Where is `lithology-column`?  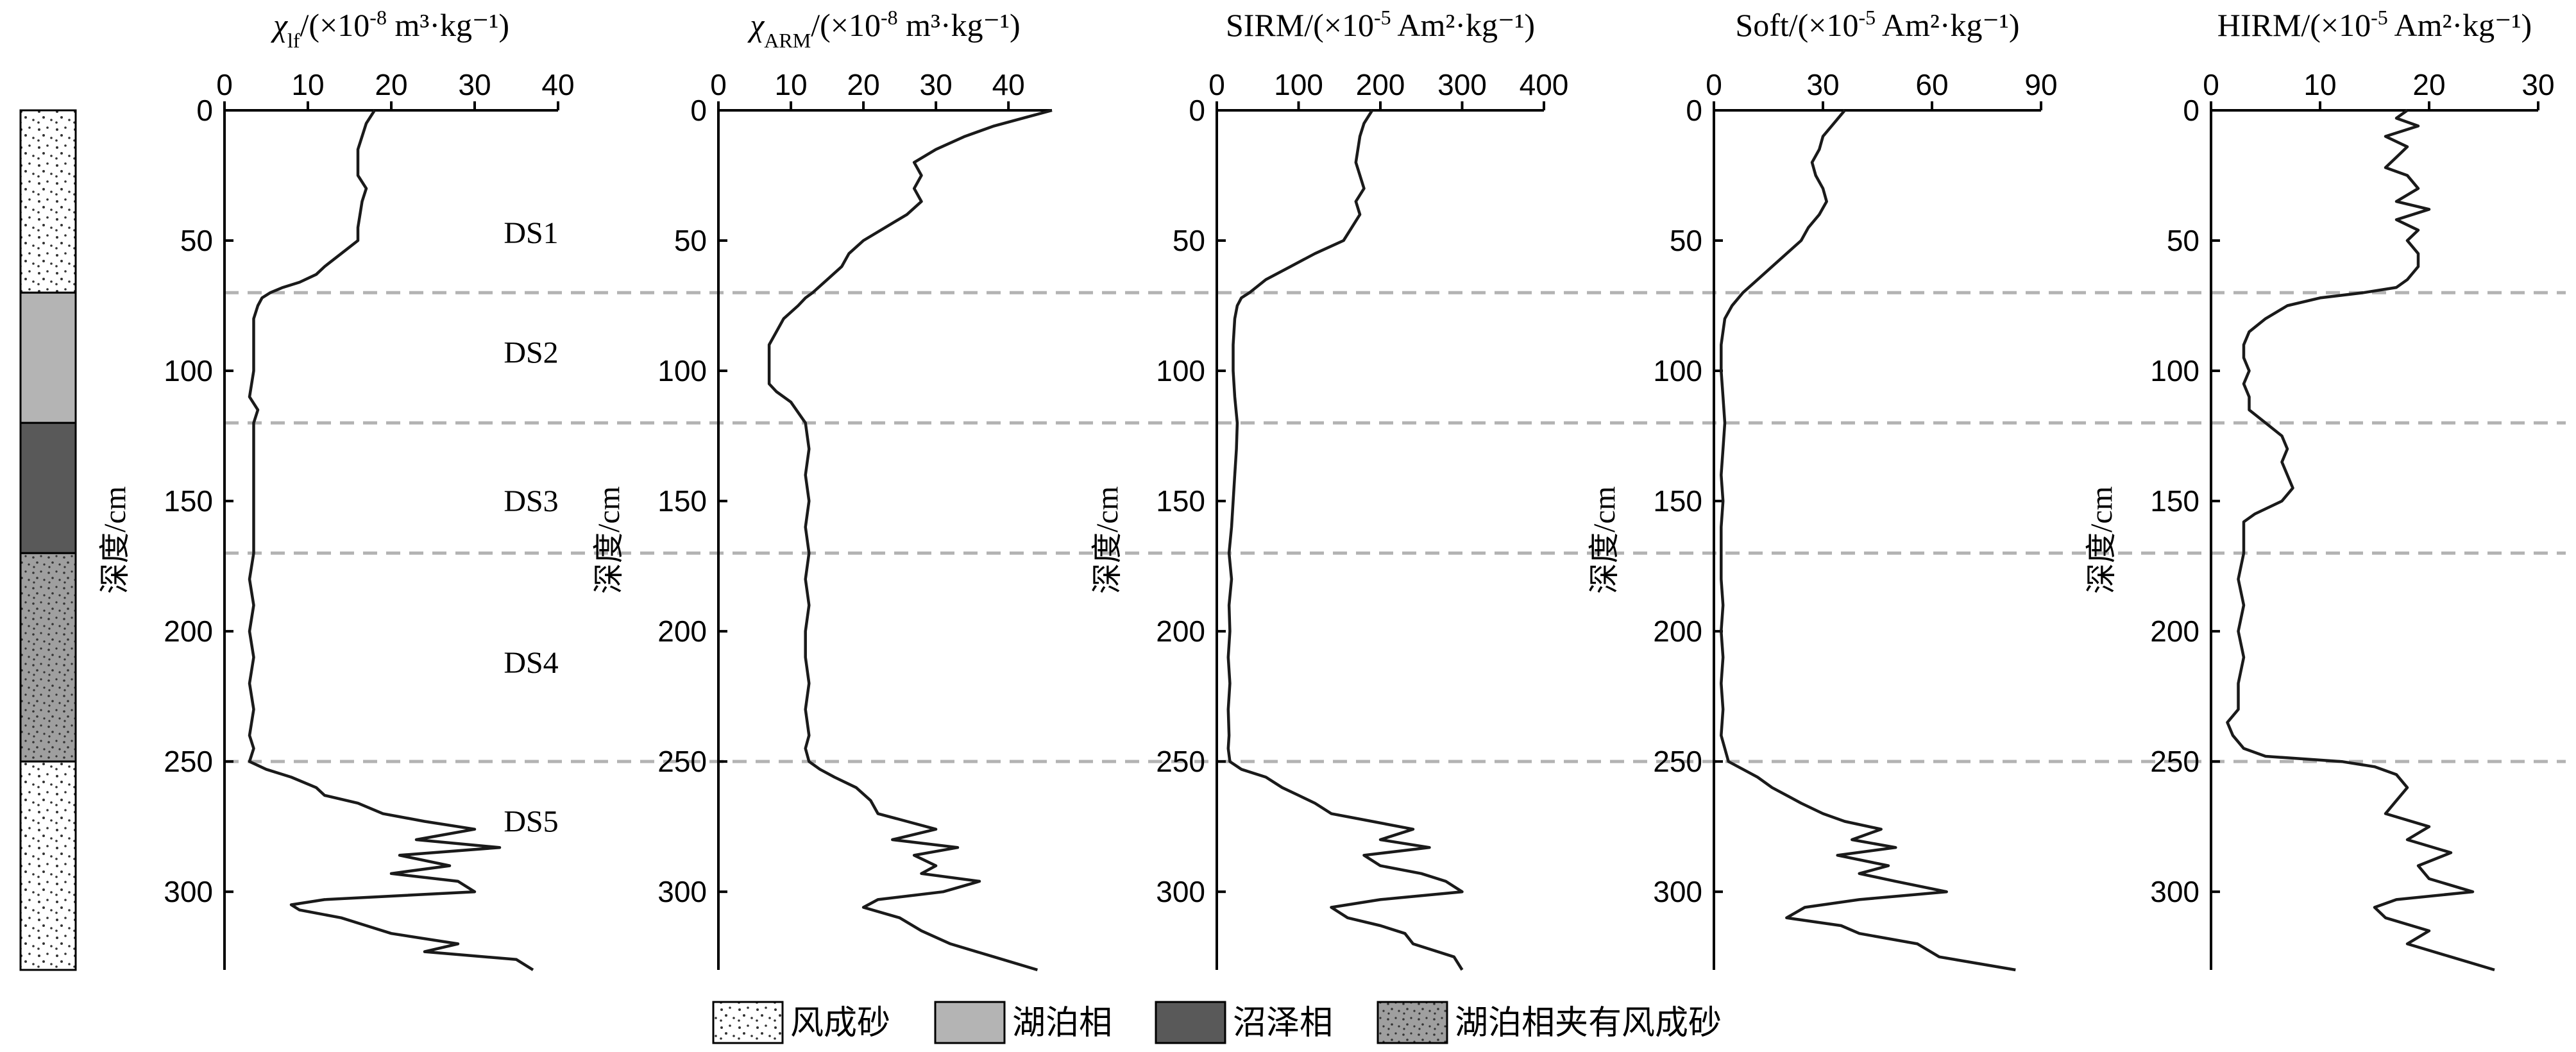 lithology-column is located at coordinates (48, 540).